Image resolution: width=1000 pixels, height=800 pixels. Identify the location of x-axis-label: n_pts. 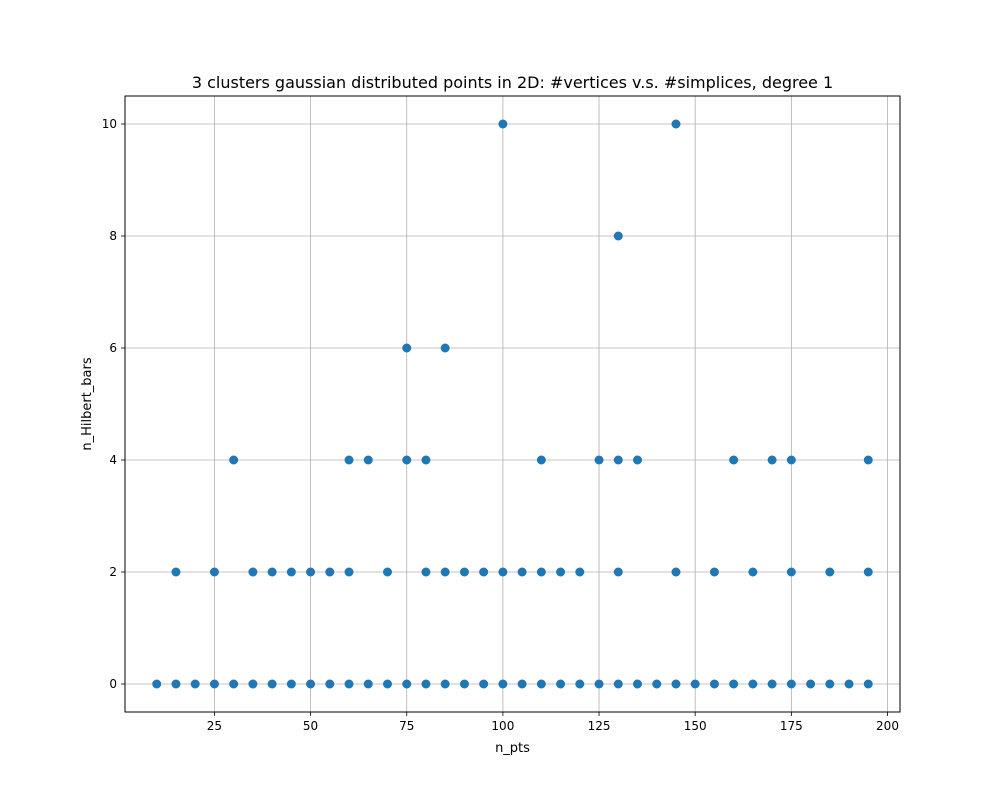
(512, 748).